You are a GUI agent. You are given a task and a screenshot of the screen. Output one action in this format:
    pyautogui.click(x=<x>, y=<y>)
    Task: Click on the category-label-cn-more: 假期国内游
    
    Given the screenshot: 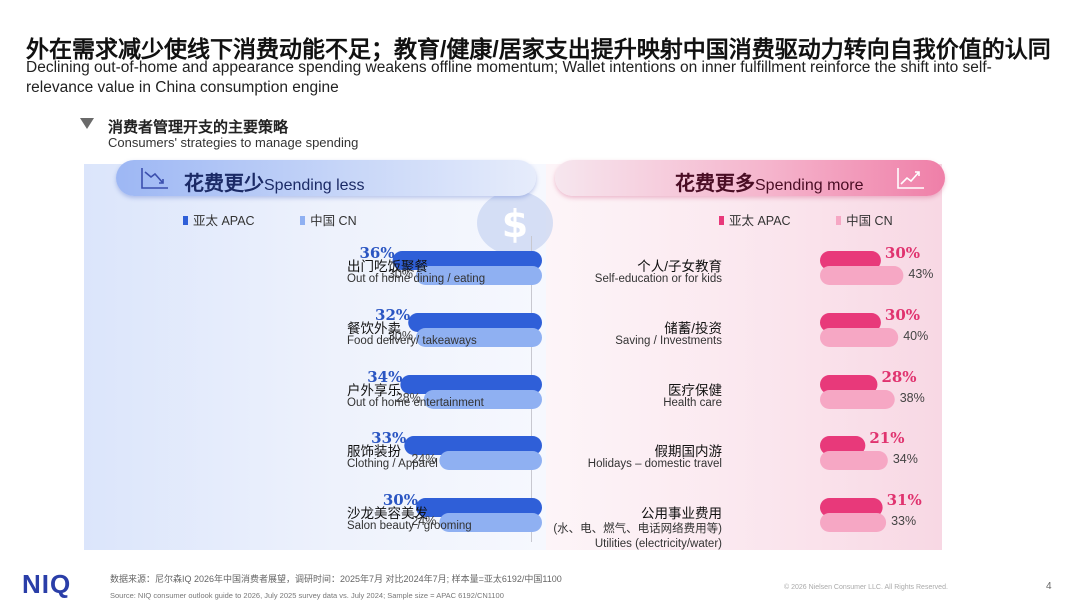 What is the action you would take?
    pyautogui.click(x=688, y=451)
    